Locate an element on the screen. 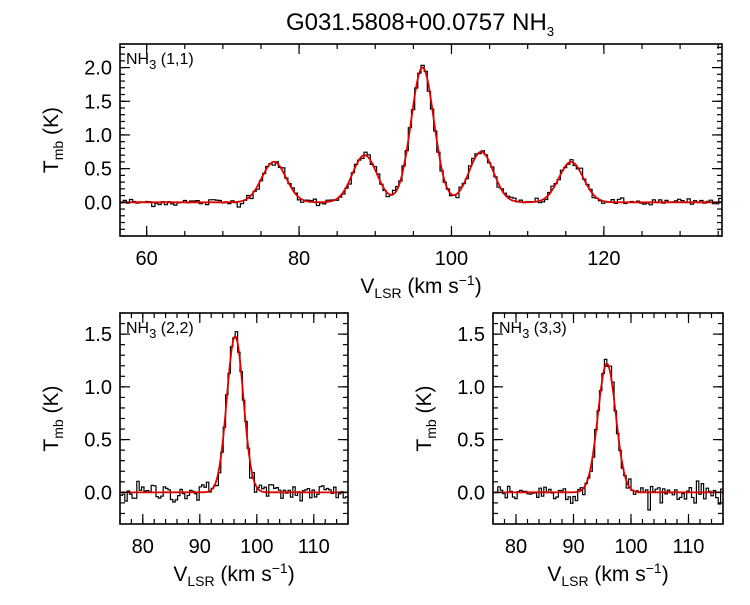 This screenshot has width=750, height=605. figure-title: G031.5808+00.0757 NH3 is located at coordinates (420, 24).